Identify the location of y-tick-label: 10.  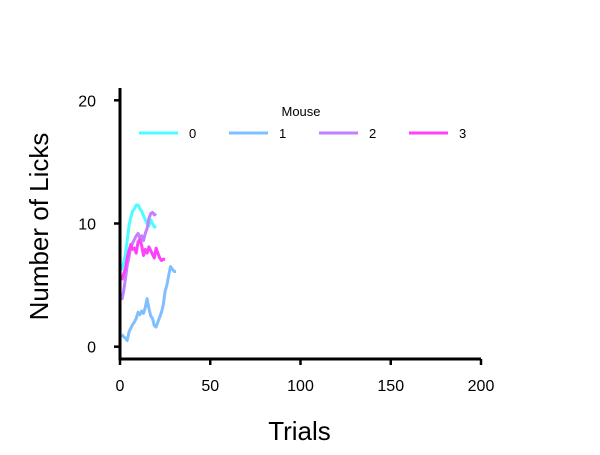
(87, 225).